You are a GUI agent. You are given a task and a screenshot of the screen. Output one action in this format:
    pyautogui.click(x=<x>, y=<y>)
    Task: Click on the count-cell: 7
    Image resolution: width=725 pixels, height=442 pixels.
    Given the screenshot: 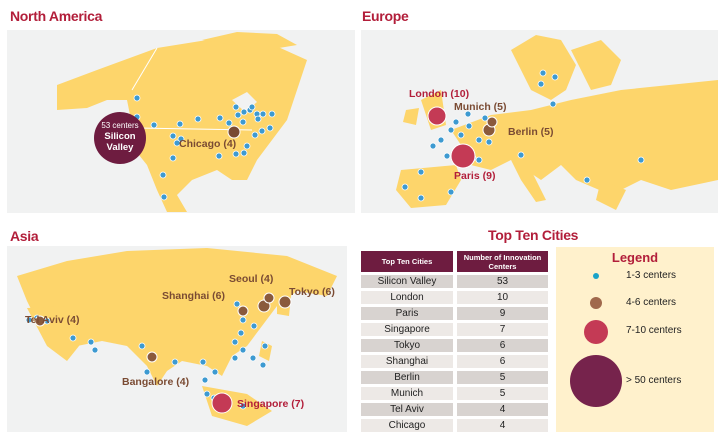 What is the action you would take?
    pyautogui.click(x=502, y=329)
    